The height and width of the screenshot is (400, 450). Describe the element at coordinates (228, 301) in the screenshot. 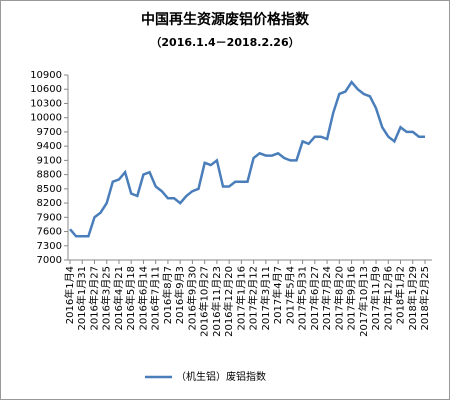

I see `x-tick-label: 2016年12月20` at that location.